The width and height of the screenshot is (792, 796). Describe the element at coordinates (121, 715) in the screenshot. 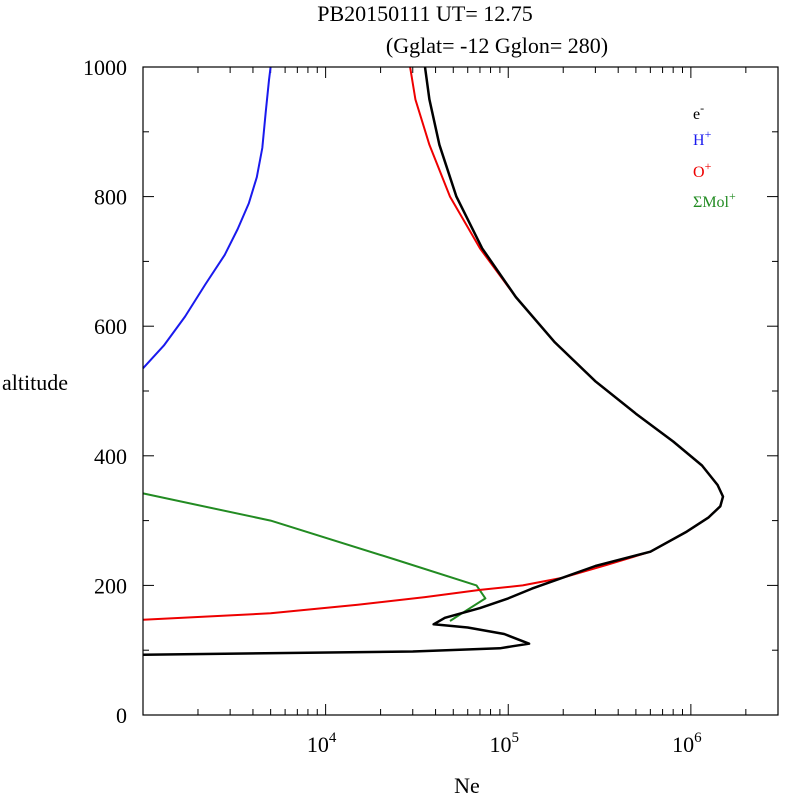

I see `y-tick-label: 0` at that location.